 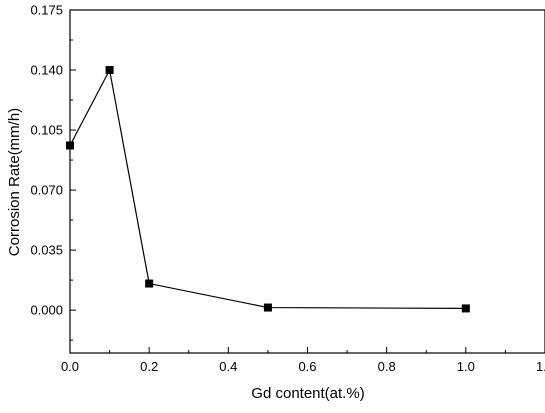 I want to click on y-axis-title: Corrosion Rate(mm/h), so click(x=14, y=182).